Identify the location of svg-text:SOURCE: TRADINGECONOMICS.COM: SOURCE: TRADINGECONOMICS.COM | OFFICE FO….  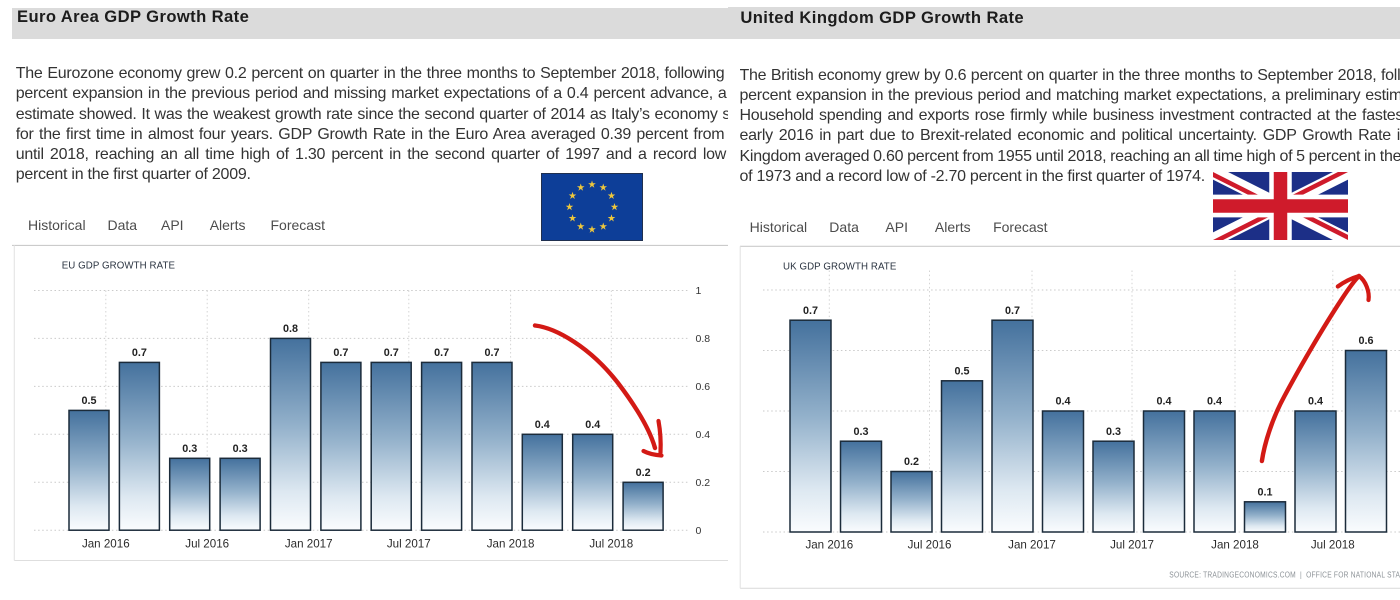
(1284, 575).